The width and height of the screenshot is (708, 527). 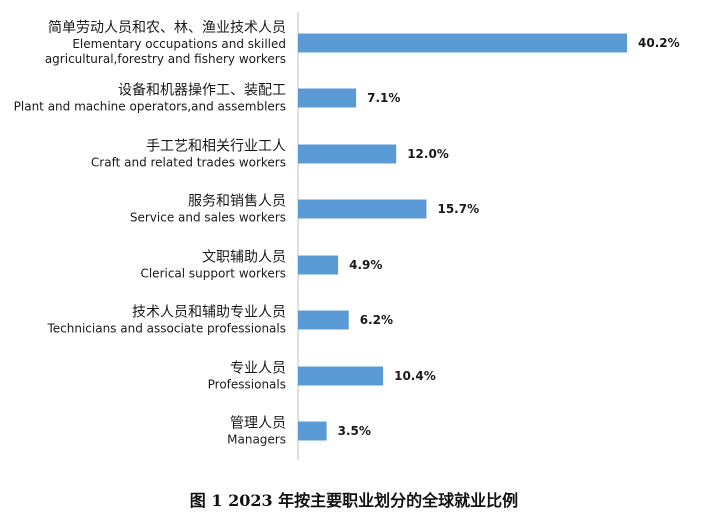 I want to click on category-label-en-7-1: Managers, so click(x=256, y=440).